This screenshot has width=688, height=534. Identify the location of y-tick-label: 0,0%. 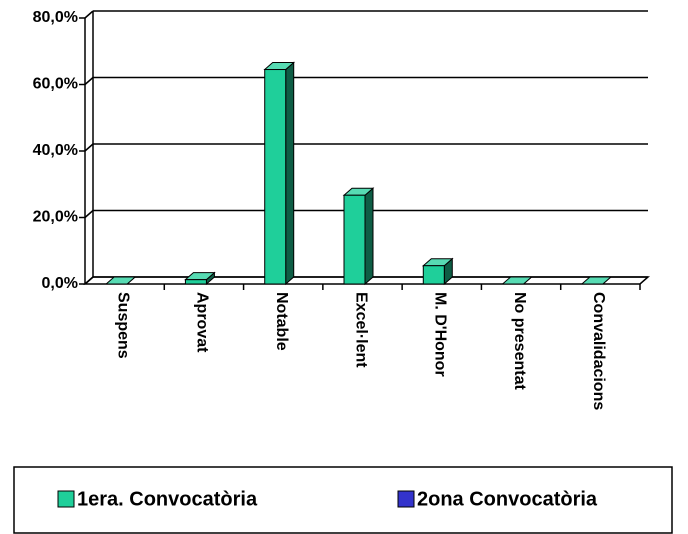
(60, 283).